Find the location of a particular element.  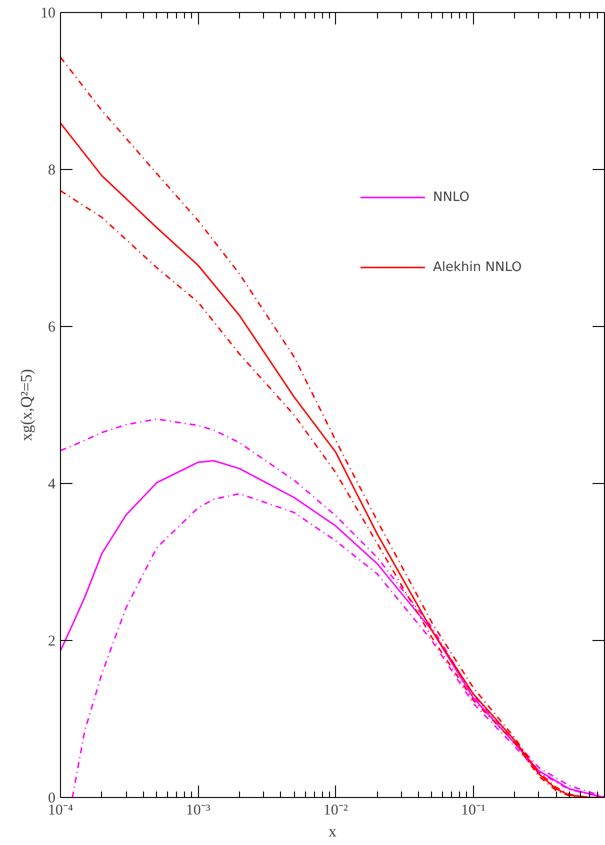

x-axis-title: x is located at coordinates (332, 832).